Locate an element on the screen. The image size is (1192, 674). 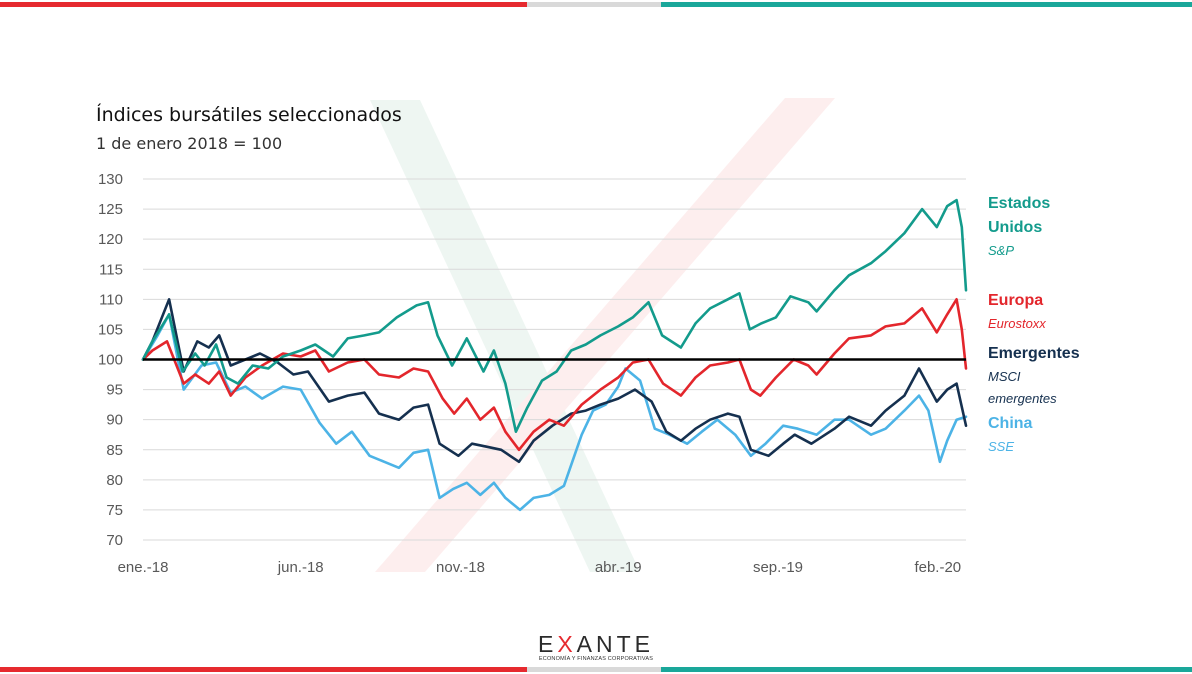
top-band-grey is located at coordinates (594, 4).